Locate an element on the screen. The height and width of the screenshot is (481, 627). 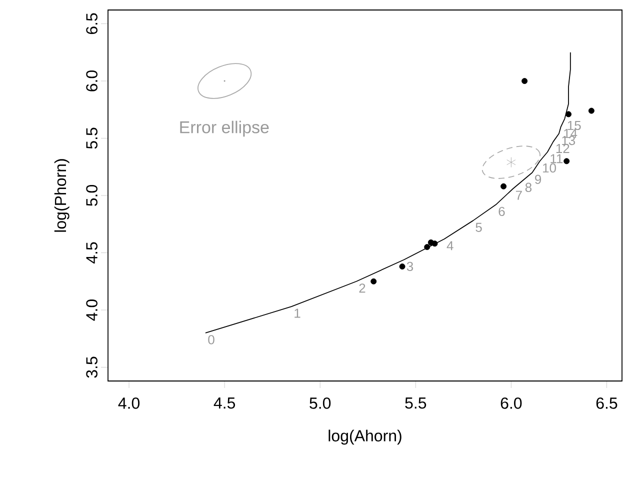
x-tick-label: 5.0 is located at coordinates (320, 403).